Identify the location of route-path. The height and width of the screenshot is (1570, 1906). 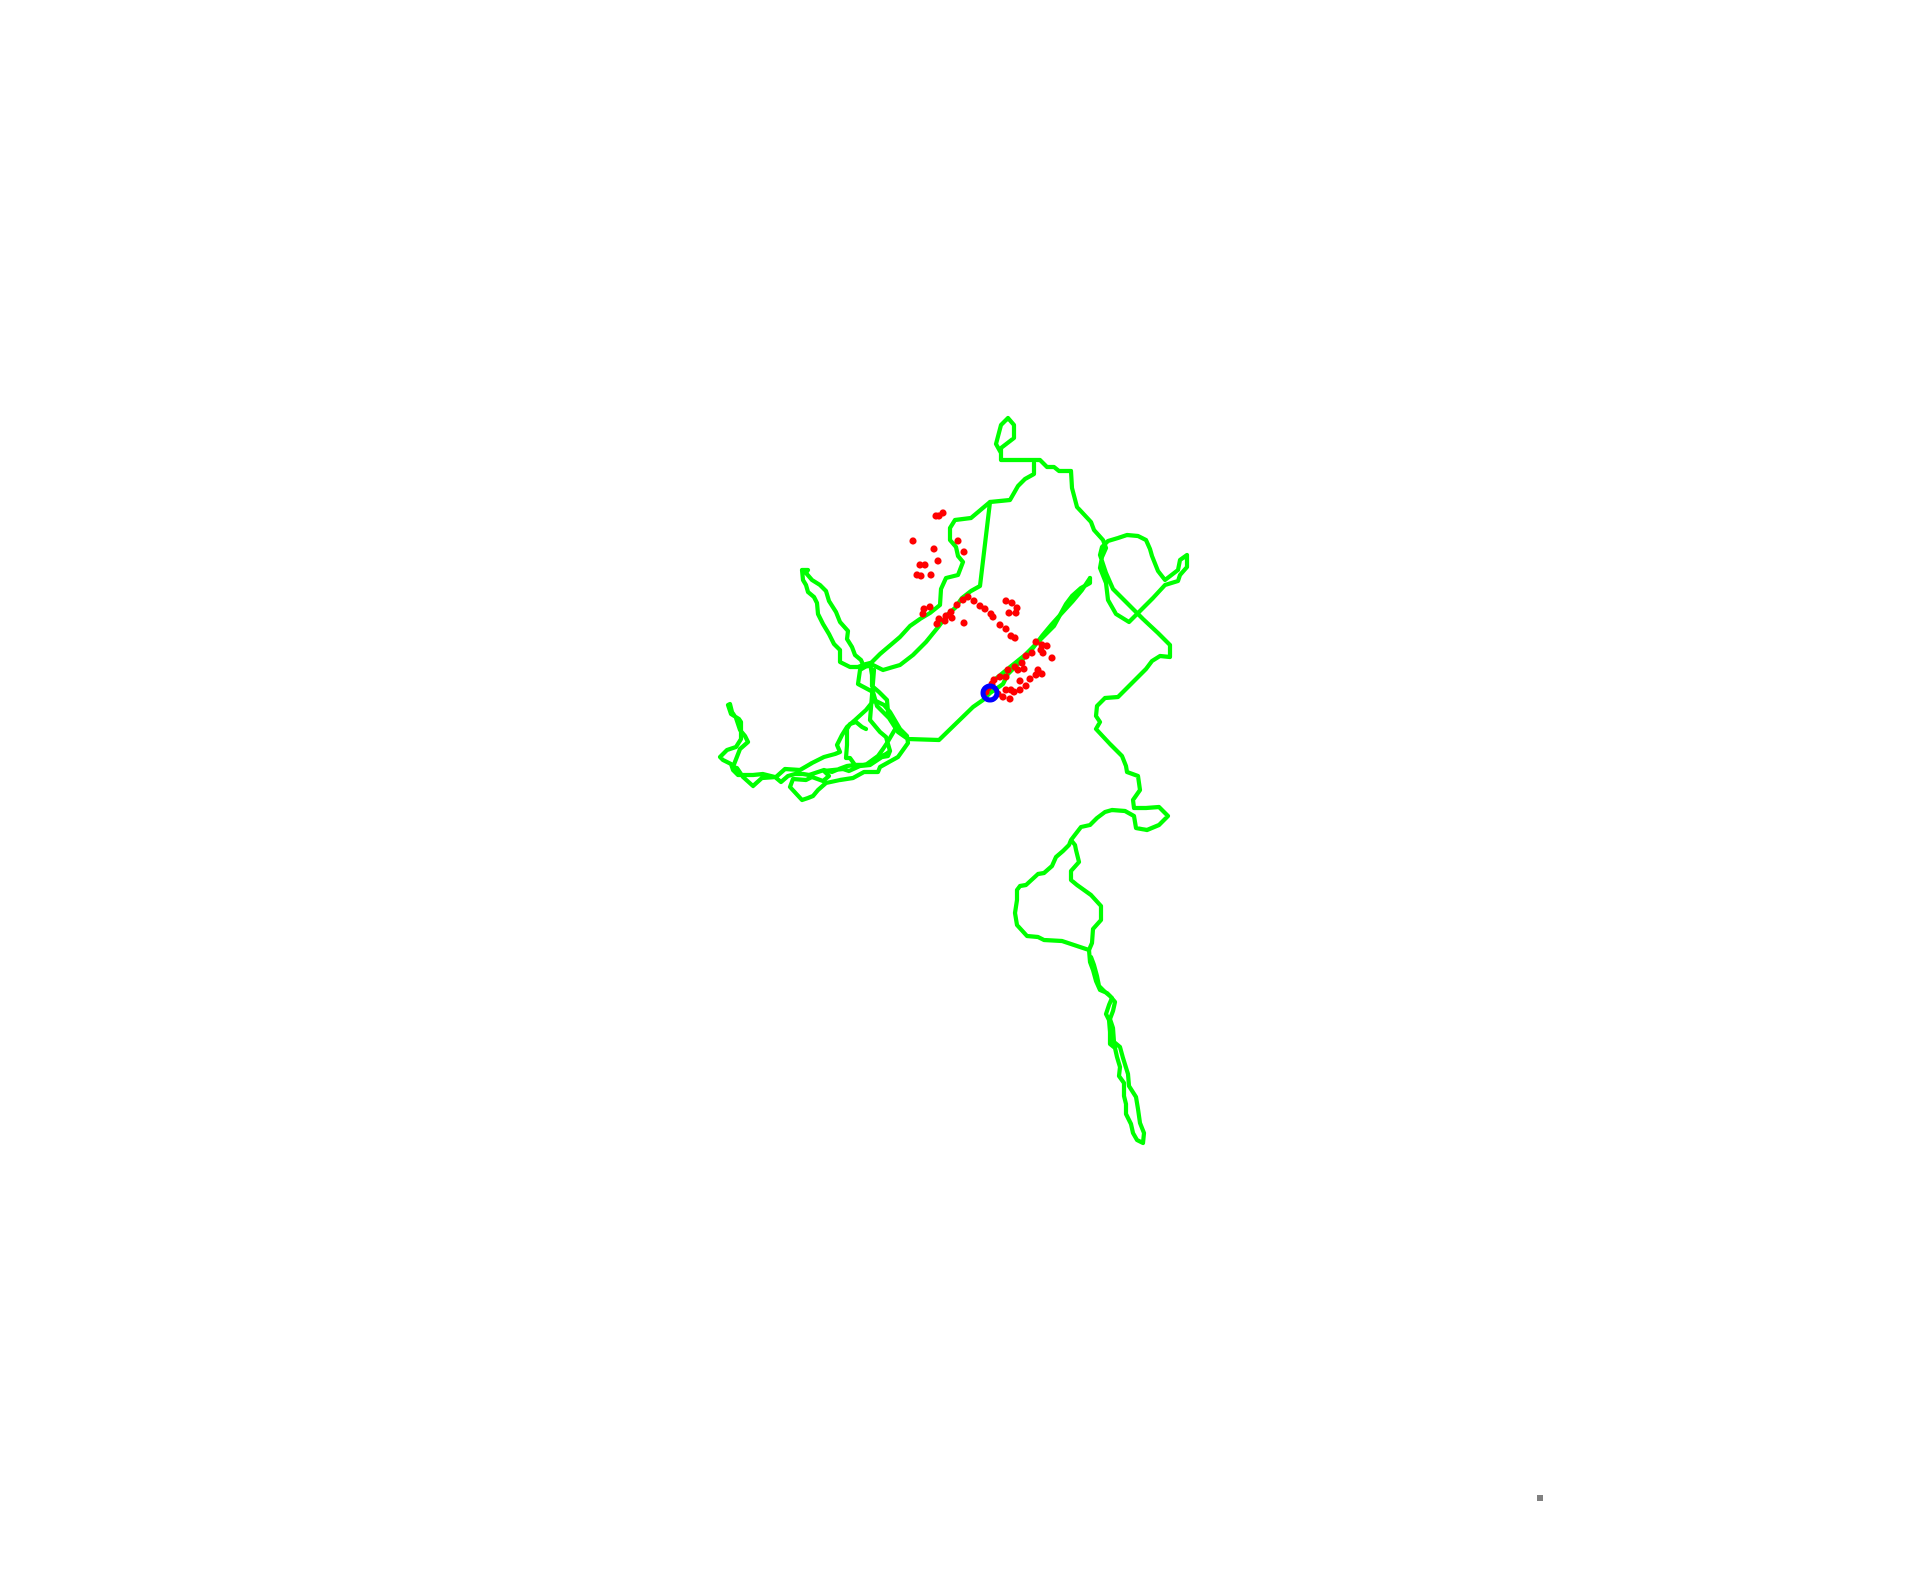
(953, 780).